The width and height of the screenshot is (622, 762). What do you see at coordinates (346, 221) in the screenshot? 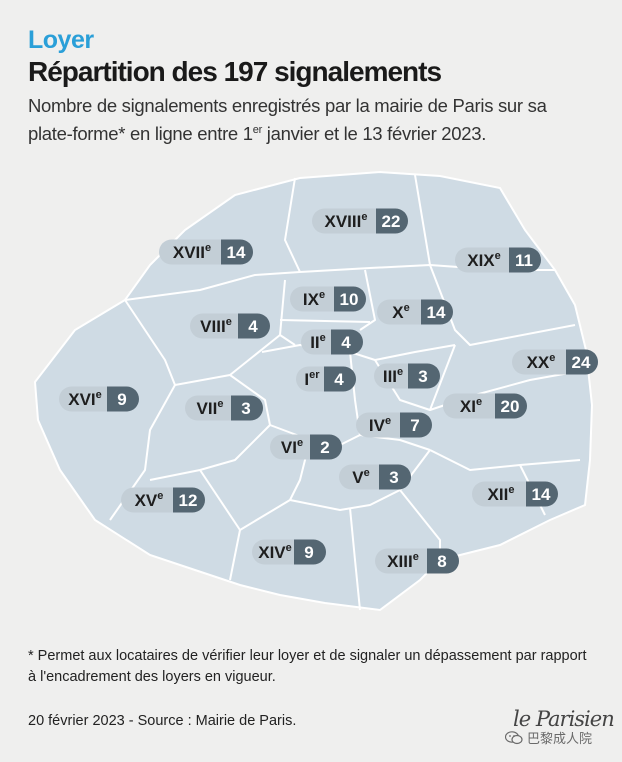
I see `arrondissement-label: XVIIIe` at bounding box center [346, 221].